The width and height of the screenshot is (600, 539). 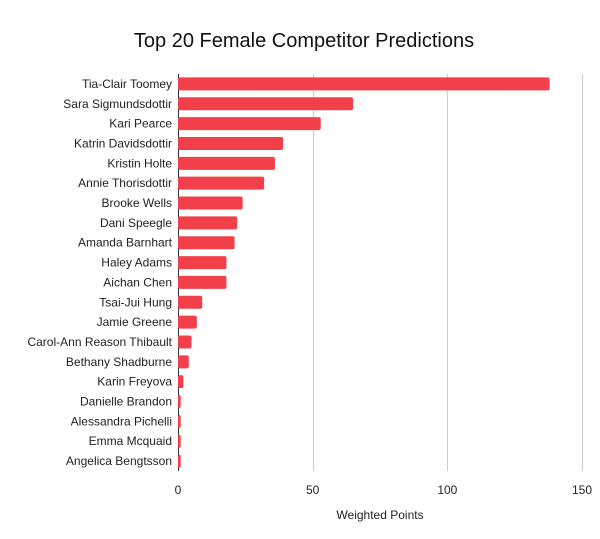 I want to click on category-label: Brooke Wells, so click(x=137, y=203).